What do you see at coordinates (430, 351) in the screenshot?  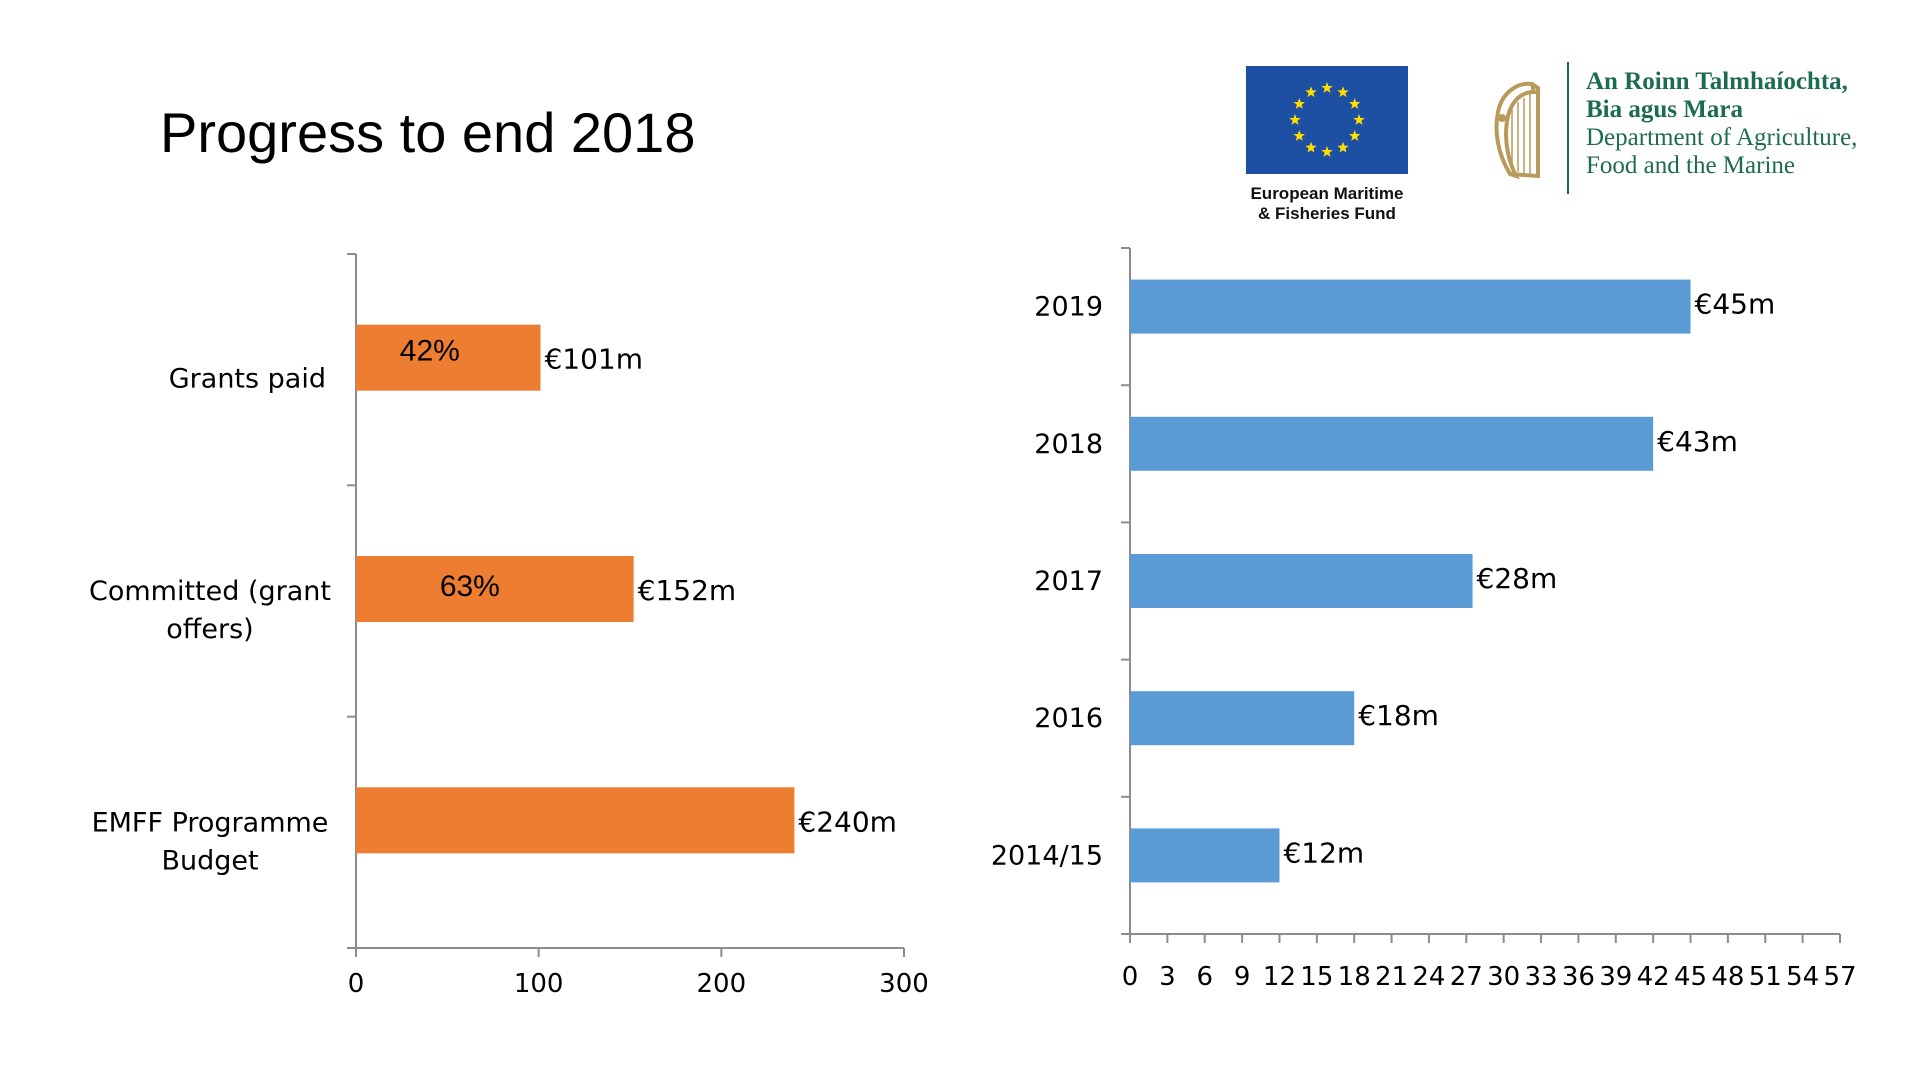 I see `bar-percent-label: 42%` at bounding box center [430, 351].